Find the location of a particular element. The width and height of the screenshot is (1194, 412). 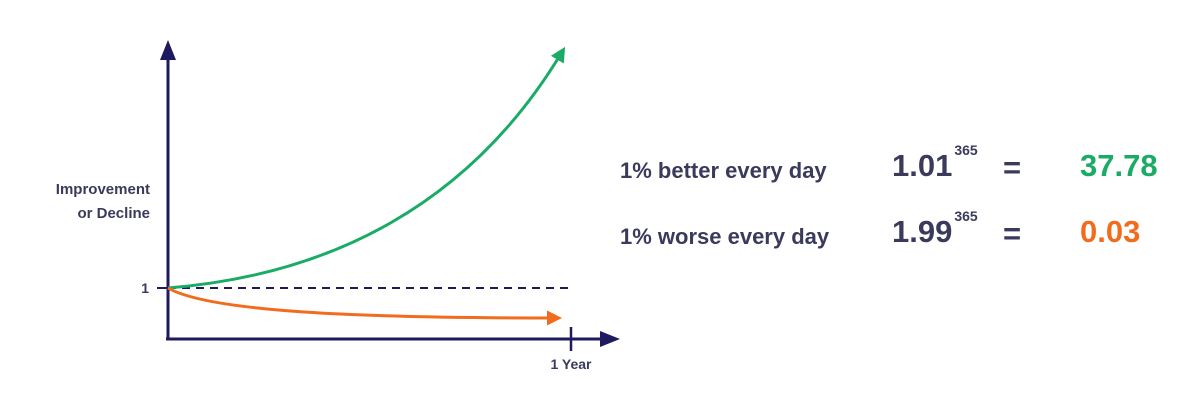

row-better: 1% better every day 1.01 365 = 37.78 is located at coordinates (900, 173).